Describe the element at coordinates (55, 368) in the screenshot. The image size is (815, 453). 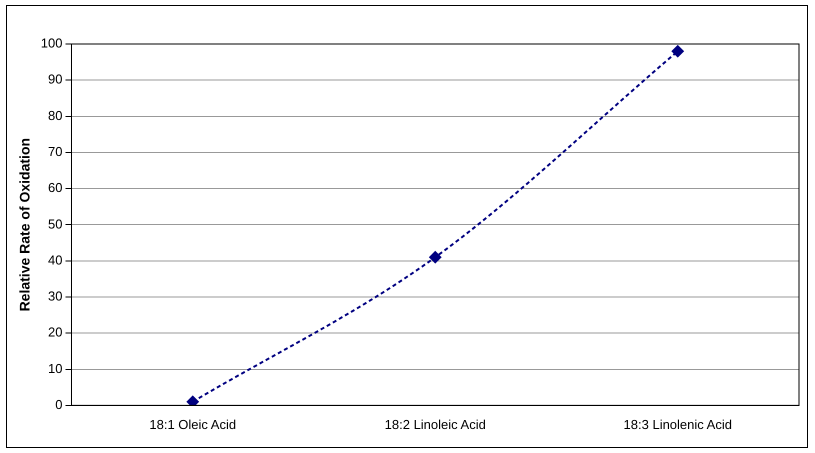
I see `y-tick-label: 10` at that location.